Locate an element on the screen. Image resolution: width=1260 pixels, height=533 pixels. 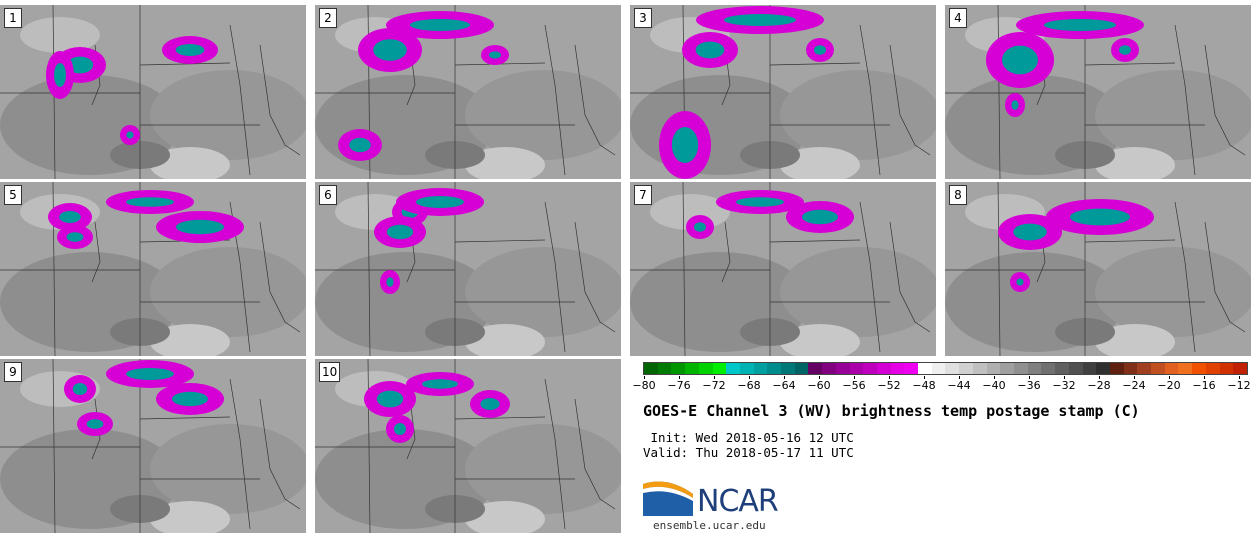
init-time: Init: Wed 2018-05-16 12 UTC is located at coordinates (748, 437).